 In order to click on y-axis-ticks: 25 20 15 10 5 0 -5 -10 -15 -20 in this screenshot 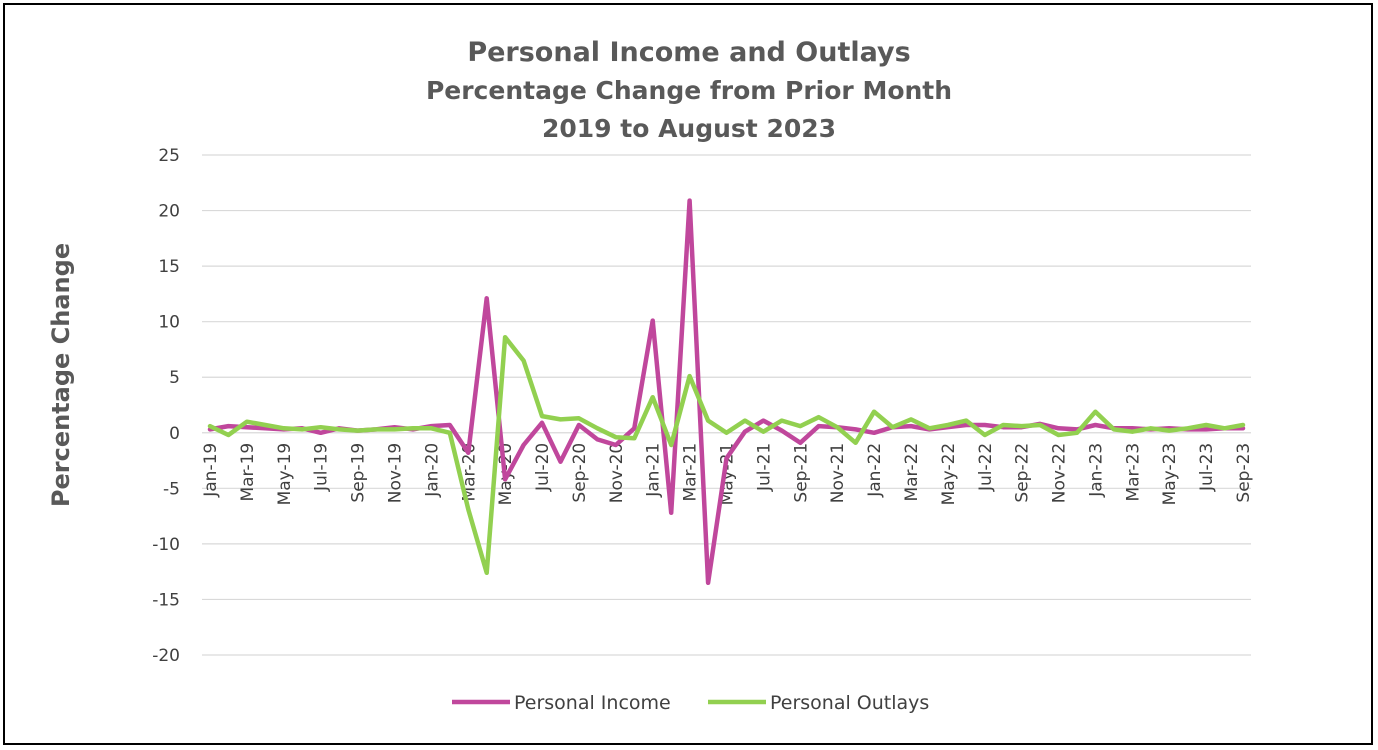, I will do `click(166, 406)`.